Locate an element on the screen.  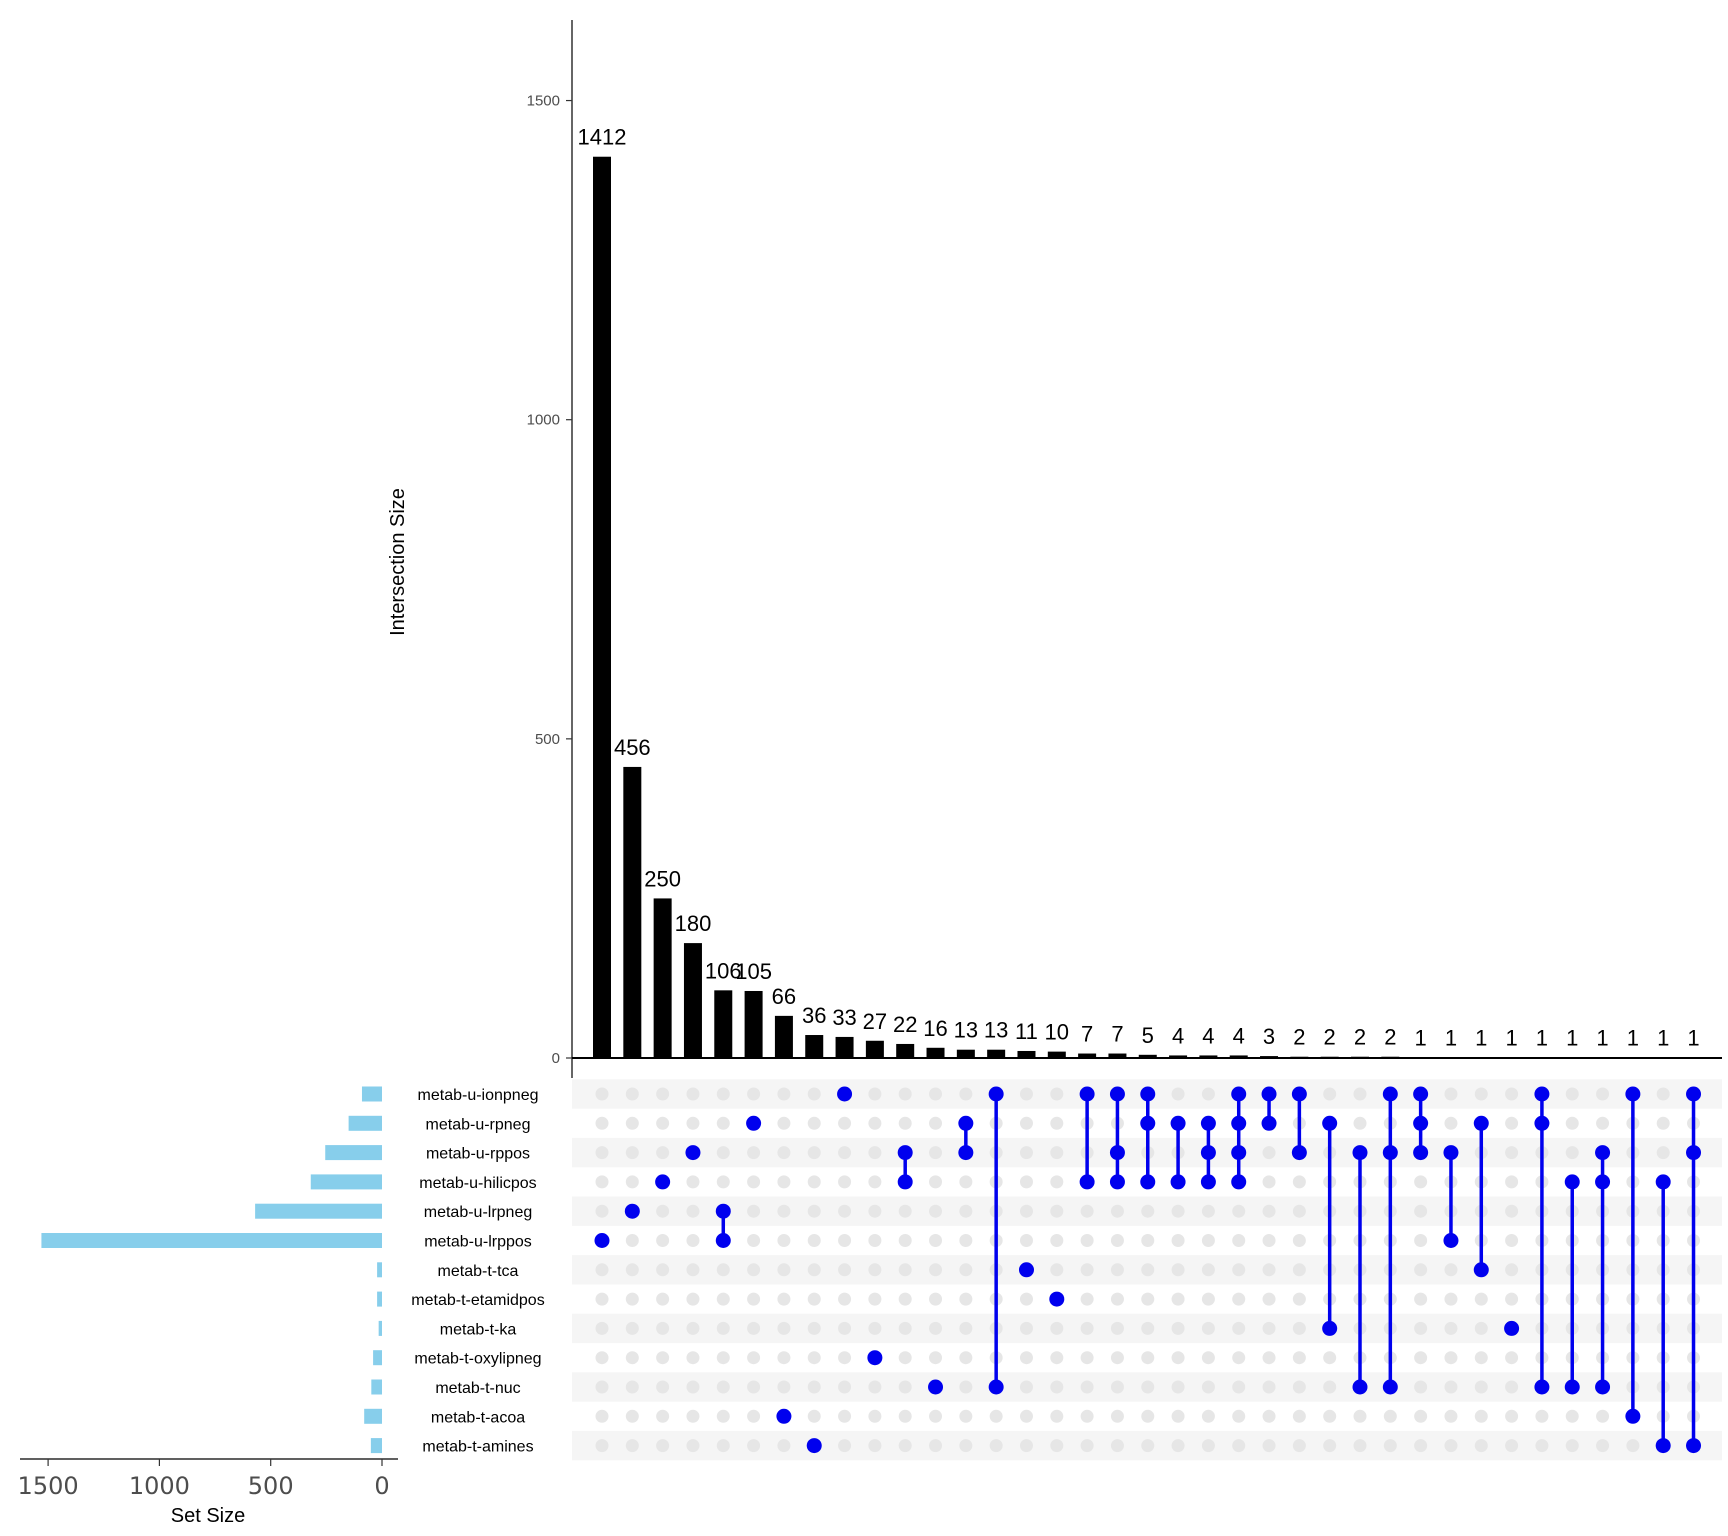
set-label: metab-t-amines is located at coordinates (477, 1447).